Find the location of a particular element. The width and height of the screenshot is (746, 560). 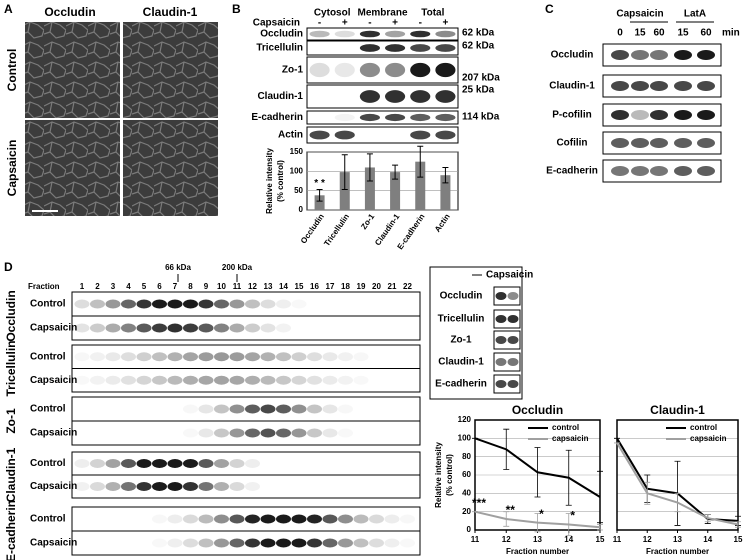

y-tick-label: 40 is located at coordinates (466, 492).